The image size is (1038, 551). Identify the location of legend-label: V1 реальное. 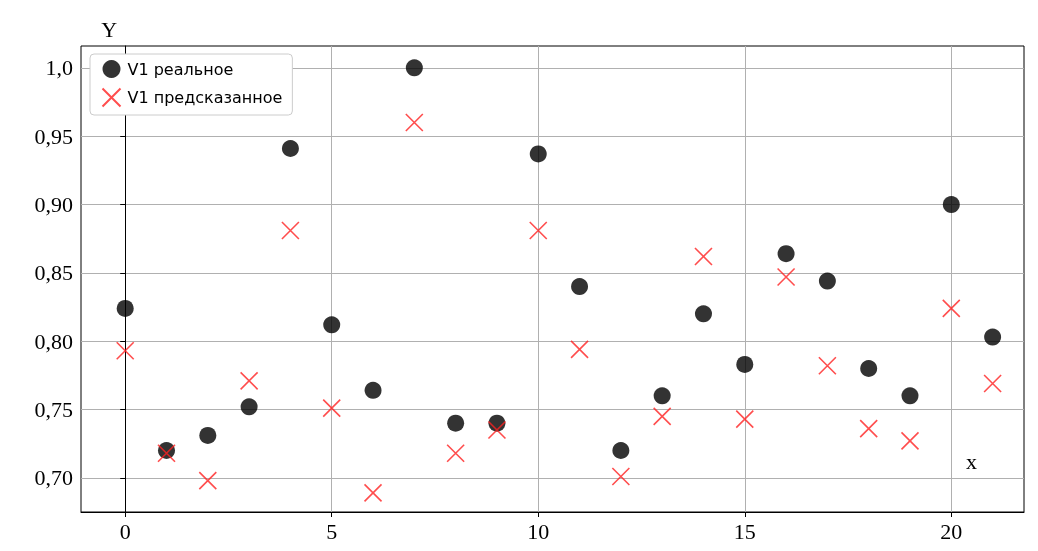
(180, 69).